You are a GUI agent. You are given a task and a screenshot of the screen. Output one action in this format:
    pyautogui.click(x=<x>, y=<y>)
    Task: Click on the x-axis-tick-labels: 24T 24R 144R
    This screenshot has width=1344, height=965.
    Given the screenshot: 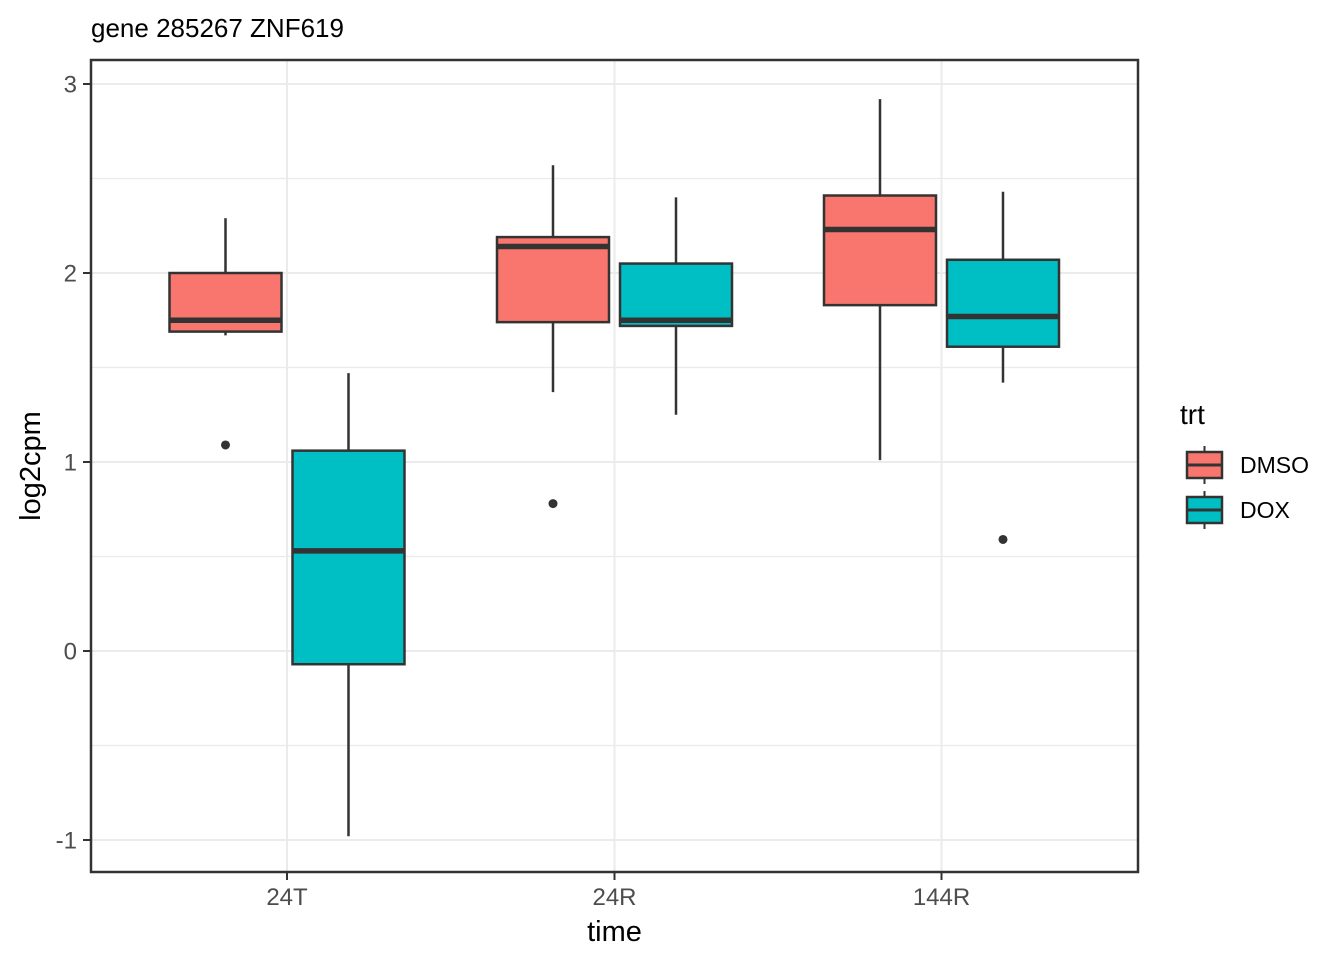 What is the action you would take?
    pyautogui.click(x=618, y=897)
    